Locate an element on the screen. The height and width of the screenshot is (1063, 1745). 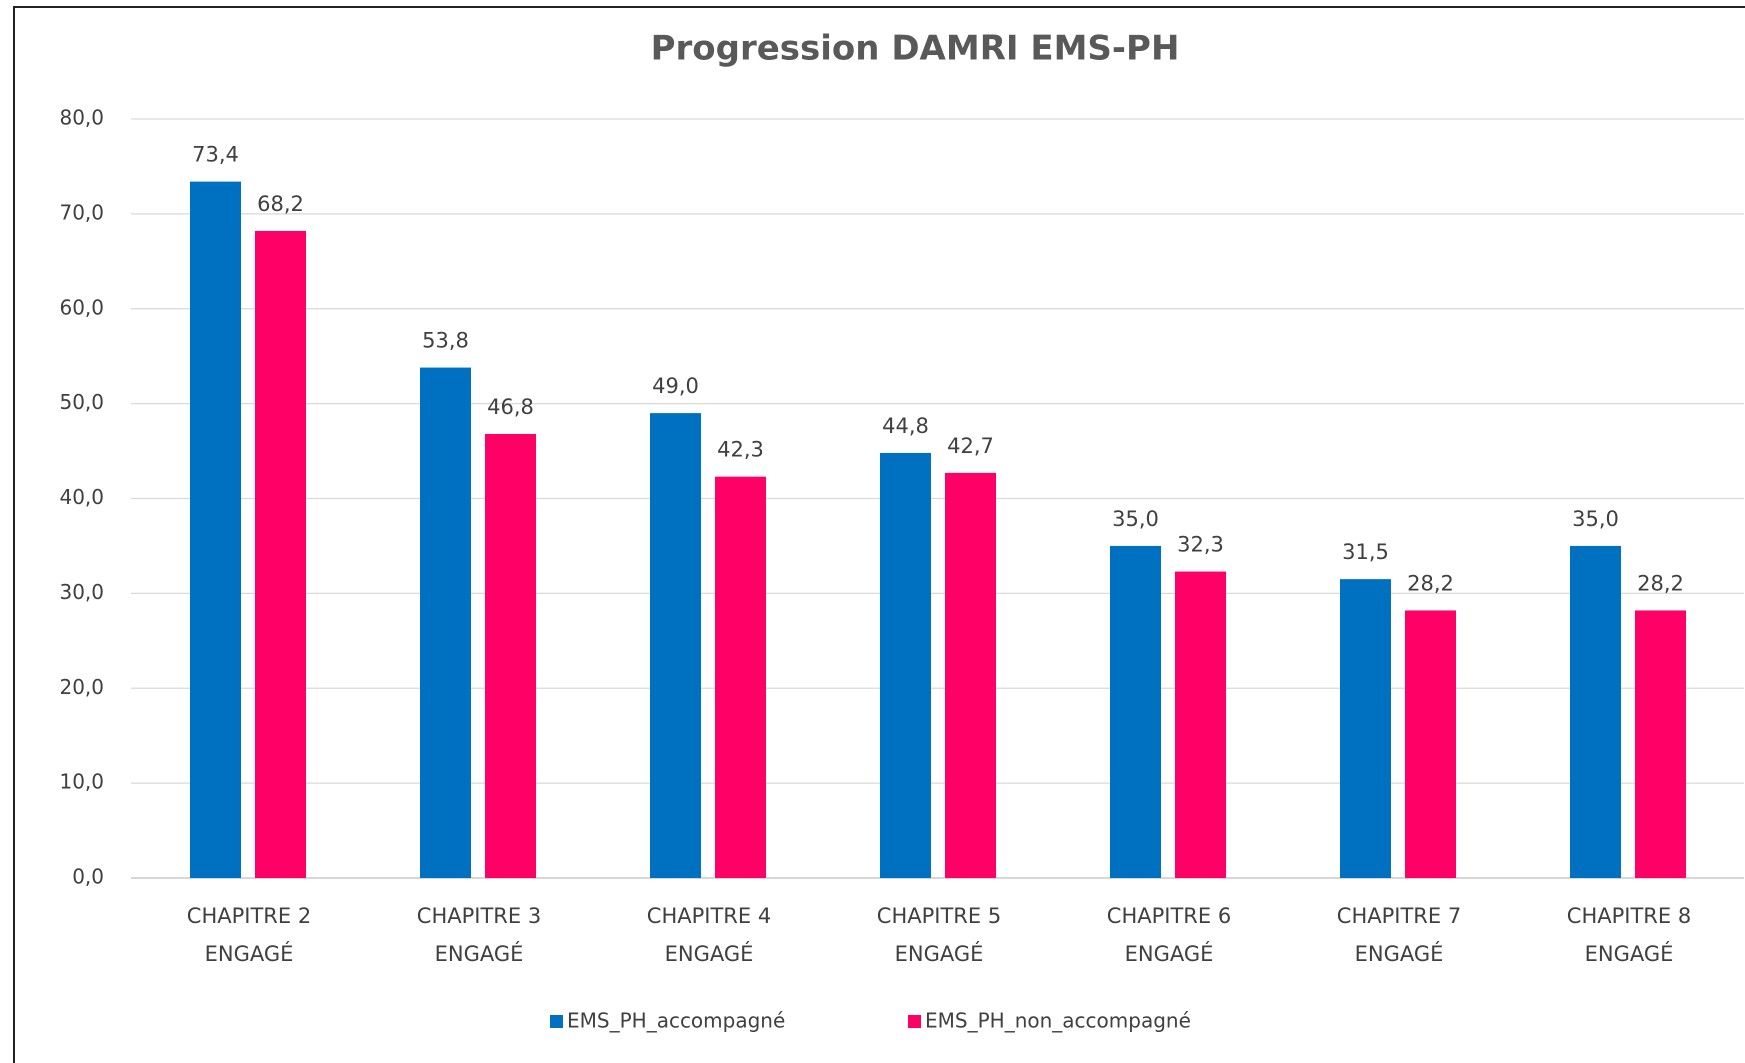
x-tick-label: CHAPITRE 8 ENGAGÉ is located at coordinates (1629, 935).